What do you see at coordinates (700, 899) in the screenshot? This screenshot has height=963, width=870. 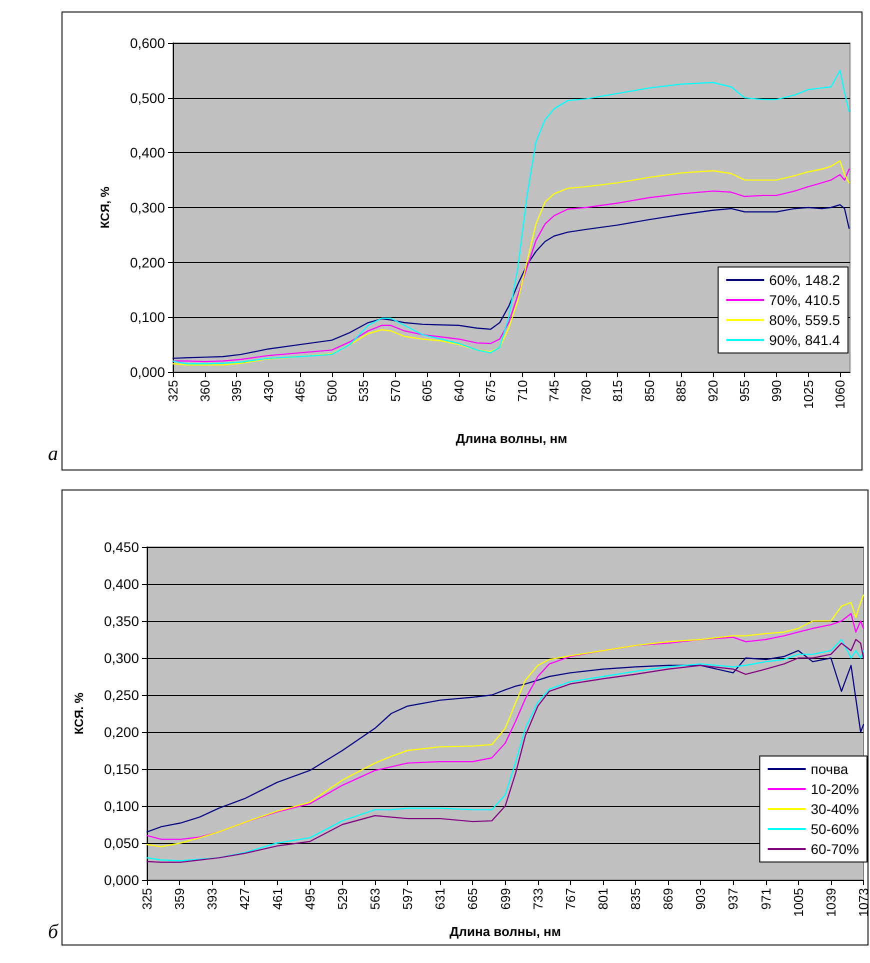 I see `x-tick-label: 903` at bounding box center [700, 899].